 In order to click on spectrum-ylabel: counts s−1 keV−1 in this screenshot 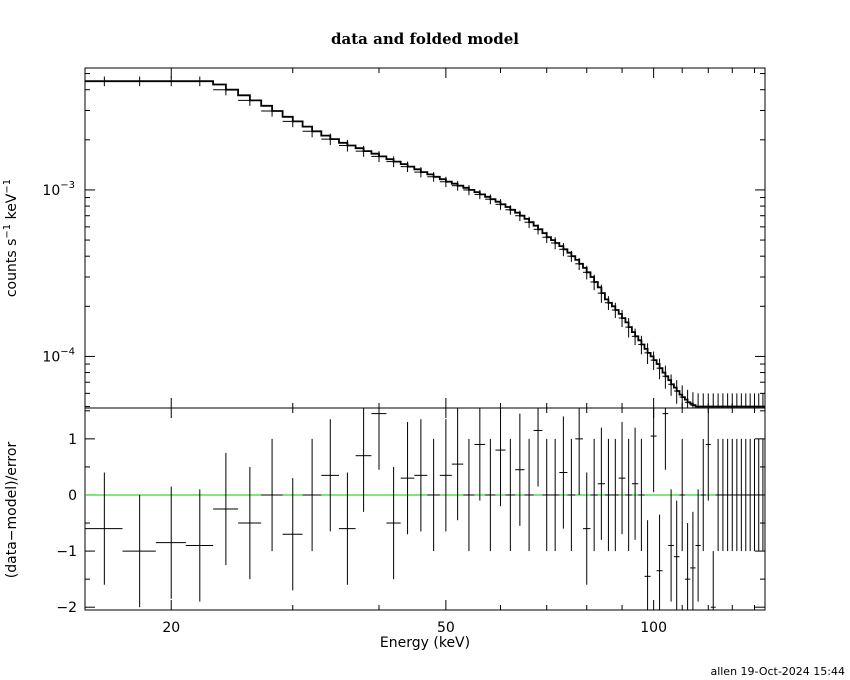, I will do `click(11, 238)`.